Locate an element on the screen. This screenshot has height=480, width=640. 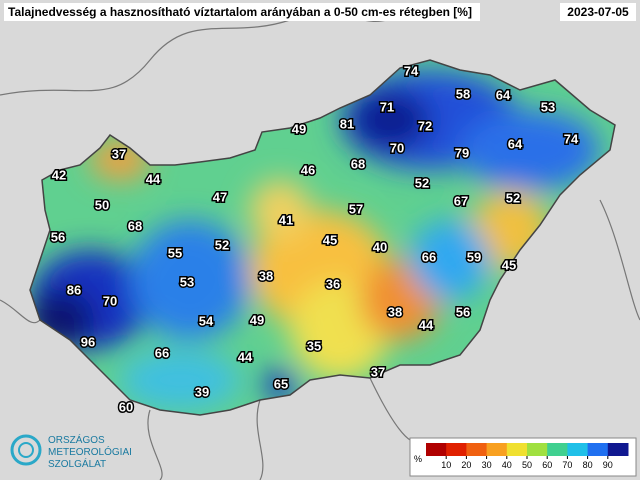
logo-icon-inner is located at coordinates (26, 450).